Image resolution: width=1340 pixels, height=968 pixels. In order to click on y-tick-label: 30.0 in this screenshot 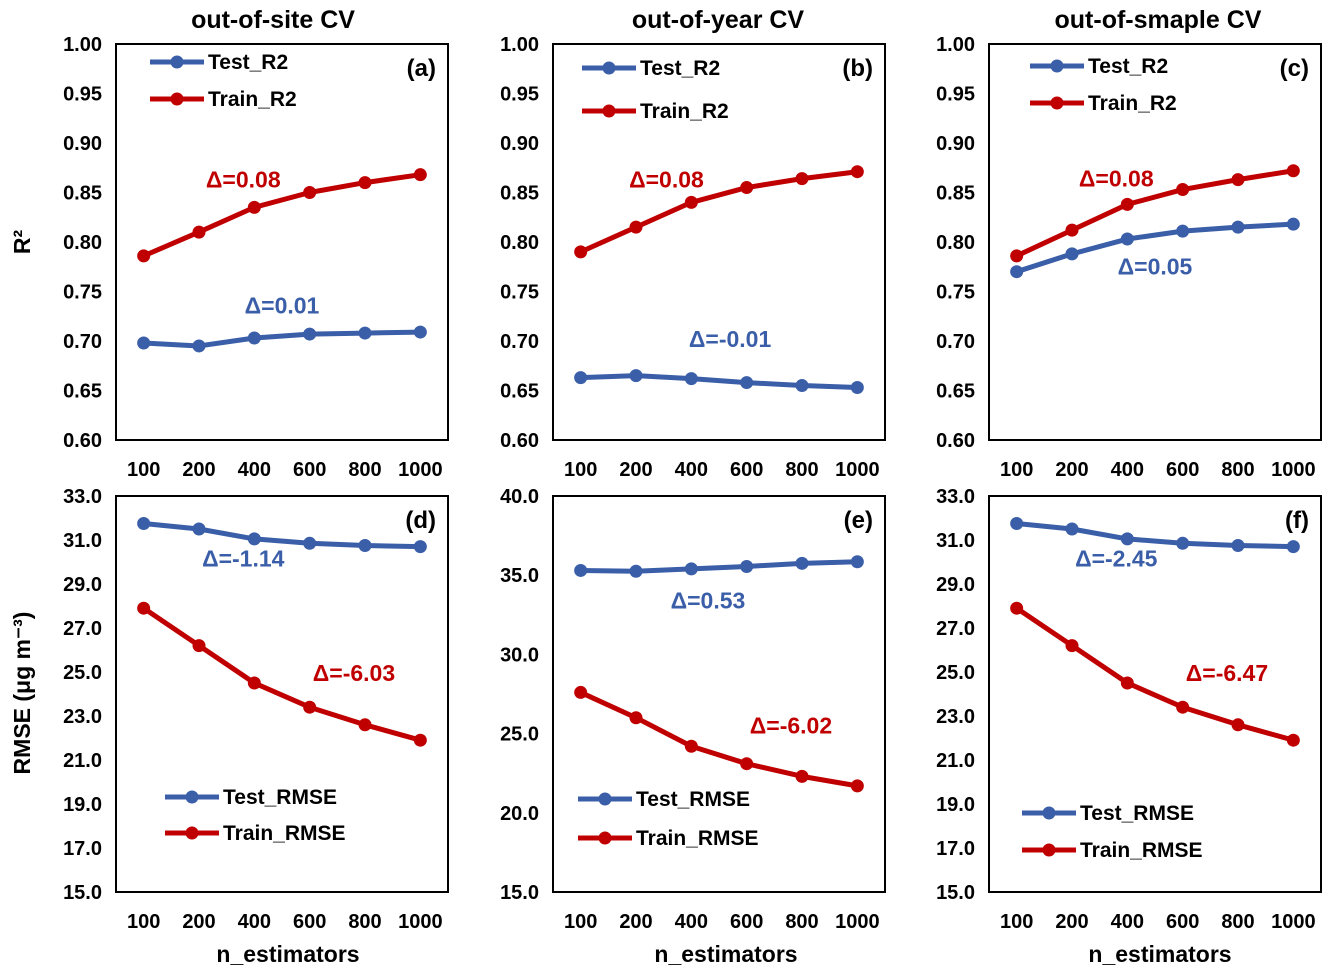, I will do `click(519, 655)`.